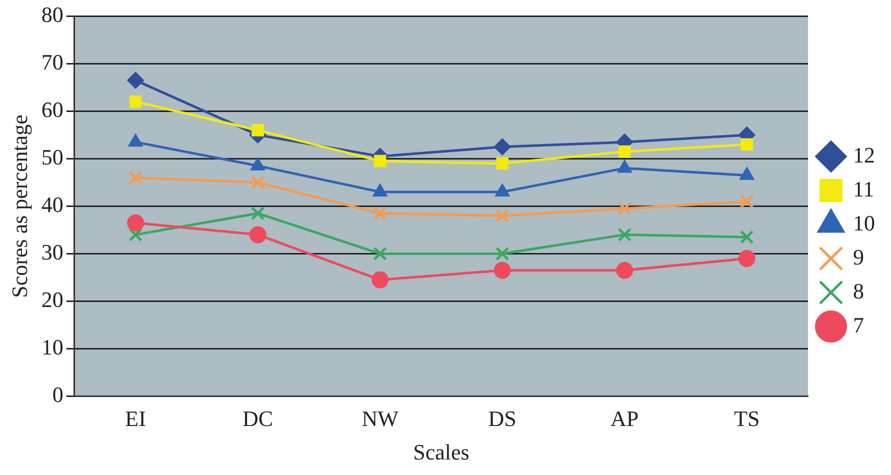 This screenshot has width=891, height=475. What do you see at coordinates (747, 419) in the screenshot?
I see `x-tick-label: TS` at bounding box center [747, 419].